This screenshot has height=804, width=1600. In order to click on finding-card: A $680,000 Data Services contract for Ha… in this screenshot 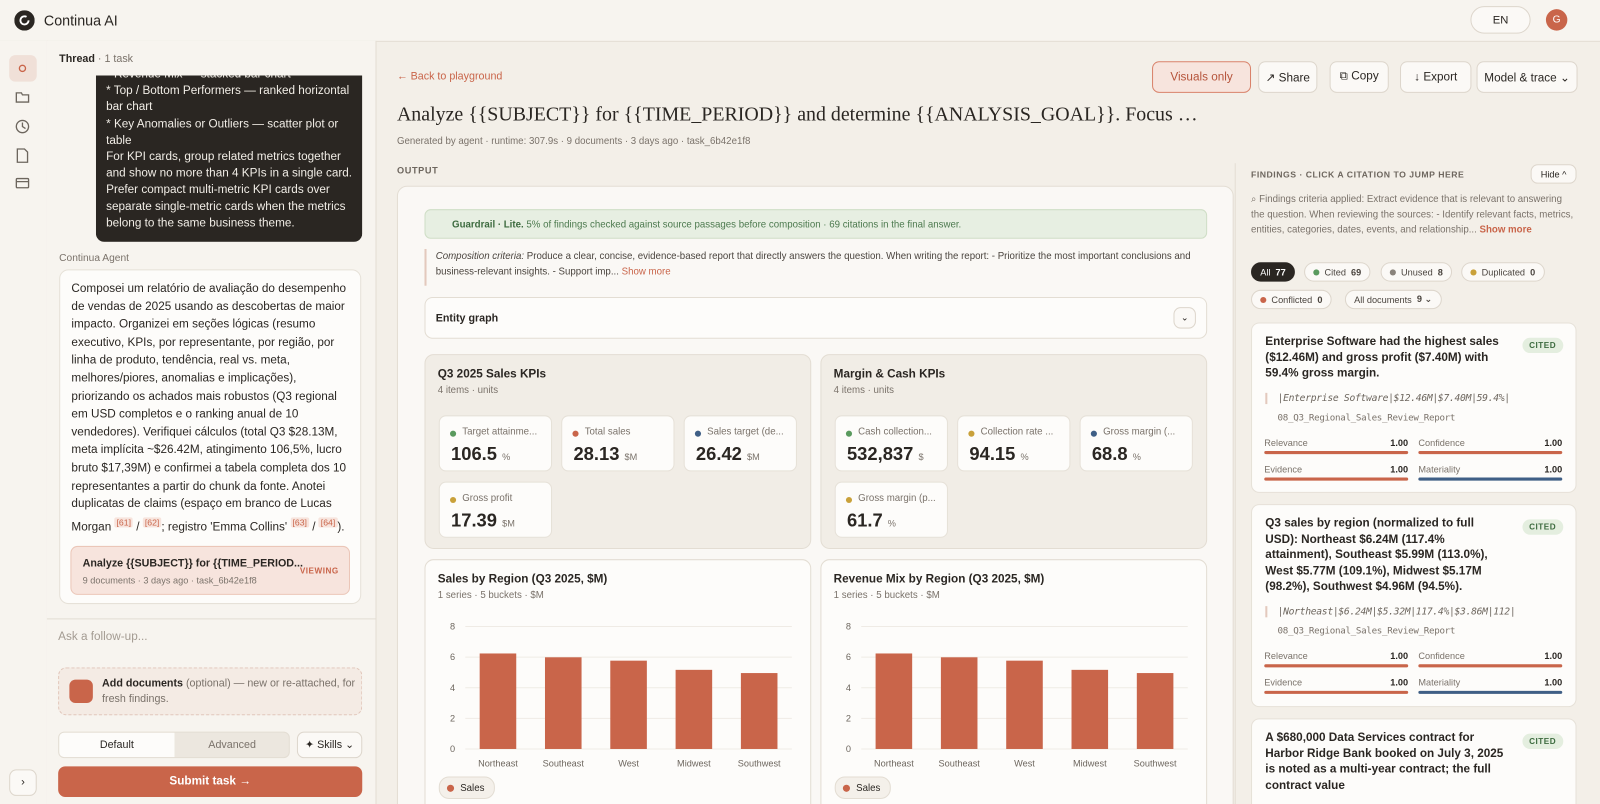, I will do `click(1414, 761)`.